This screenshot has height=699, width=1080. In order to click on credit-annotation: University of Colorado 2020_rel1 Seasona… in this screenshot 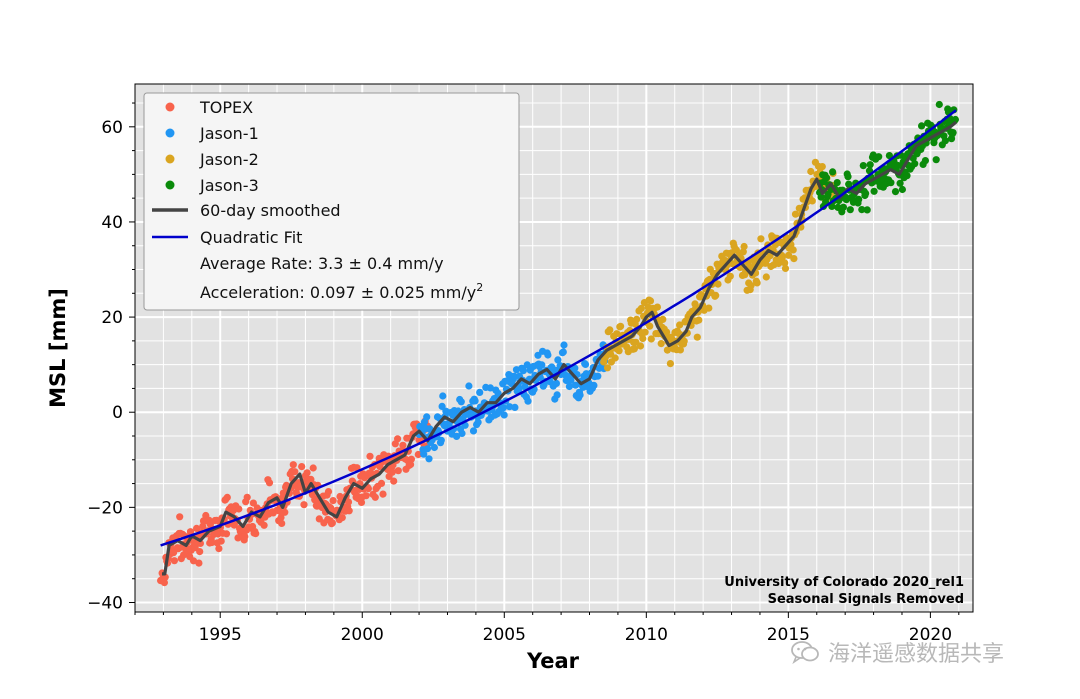, I will do `click(844, 591)`.